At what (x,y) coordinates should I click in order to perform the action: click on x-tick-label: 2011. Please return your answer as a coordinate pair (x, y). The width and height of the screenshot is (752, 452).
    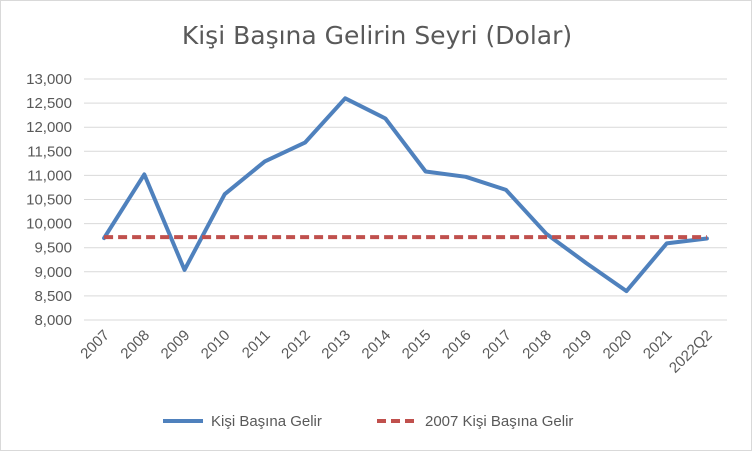
    Looking at the image, I should click on (256, 344).